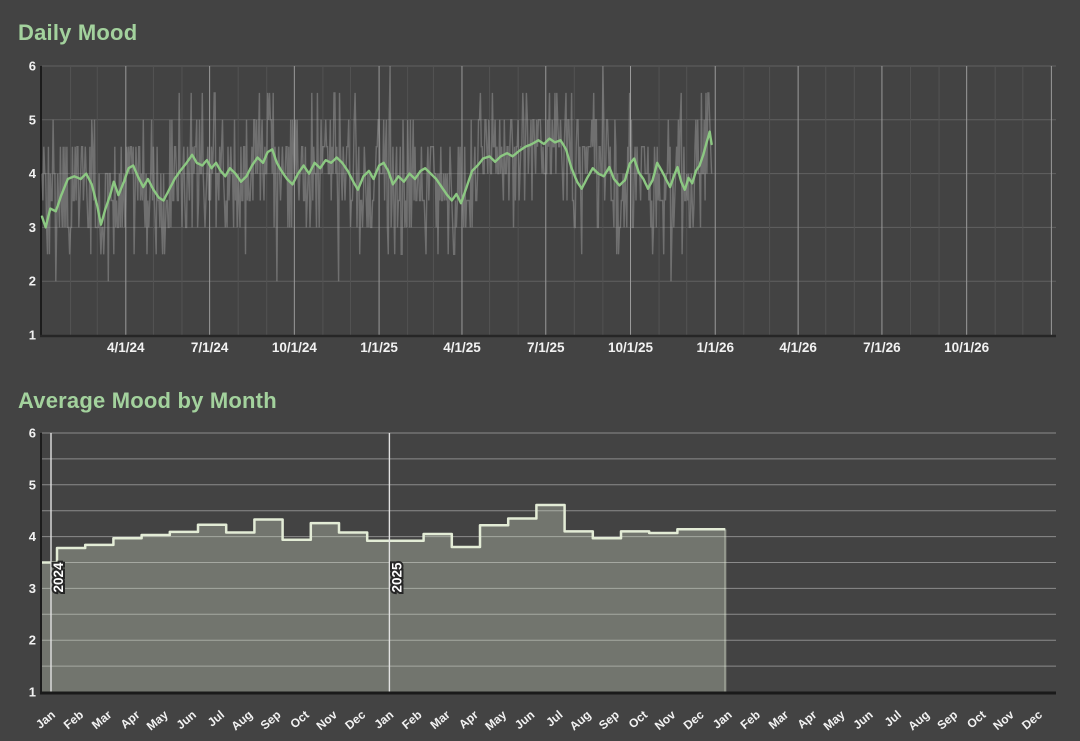 The image size is (1080, 741). Describe the element at coordinates (58, 577) in the screenshot. I see `year-label: 2024` at that location.